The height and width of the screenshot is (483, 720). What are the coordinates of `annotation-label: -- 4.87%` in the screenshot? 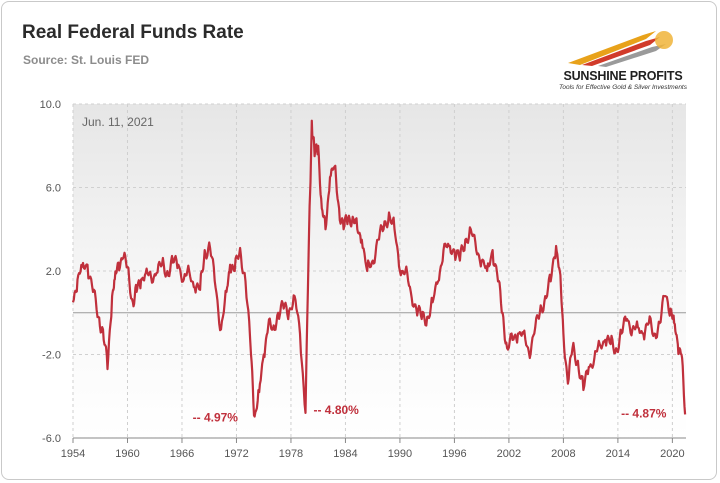 It's located at (644, 413).